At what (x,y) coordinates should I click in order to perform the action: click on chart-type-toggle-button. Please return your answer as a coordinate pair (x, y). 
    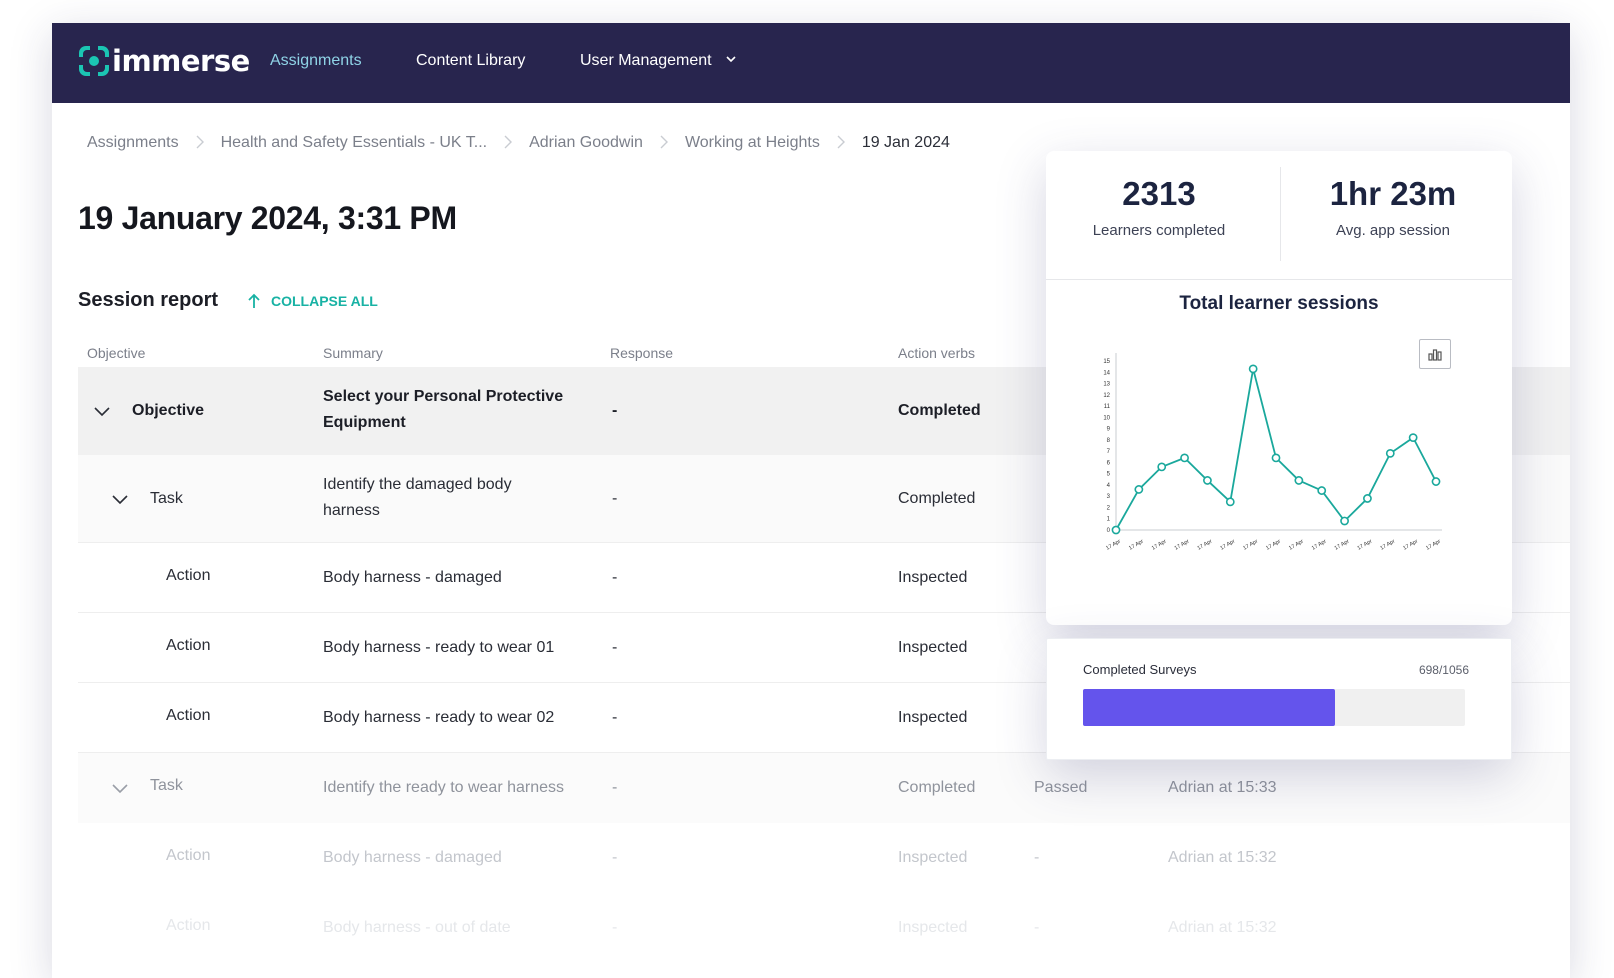
    Looking at the image, I should click on (1435, 354).